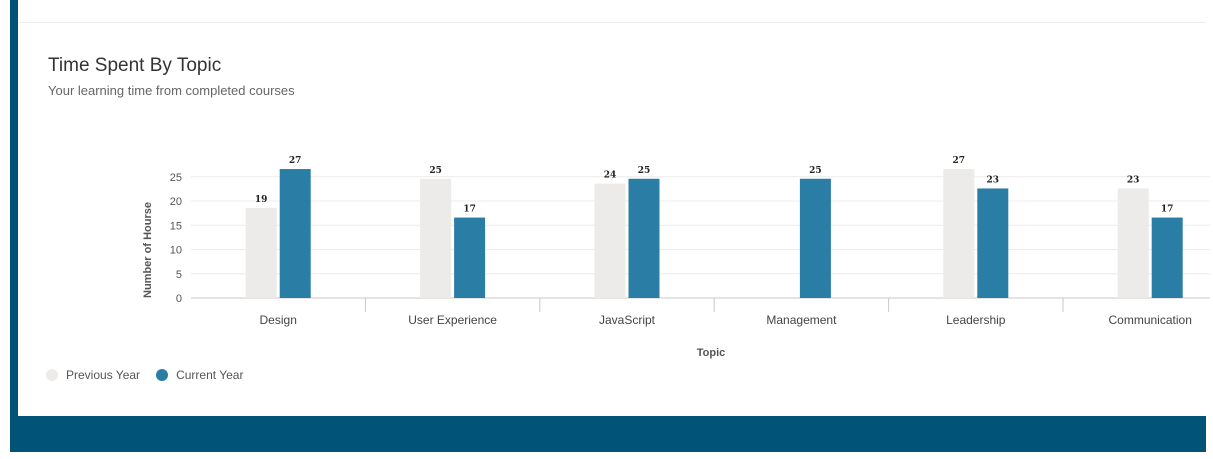 Image resolution: width=1213 pixels, height=459 pixels. I want to click on y-tick-label: 10, so click(176, 251).